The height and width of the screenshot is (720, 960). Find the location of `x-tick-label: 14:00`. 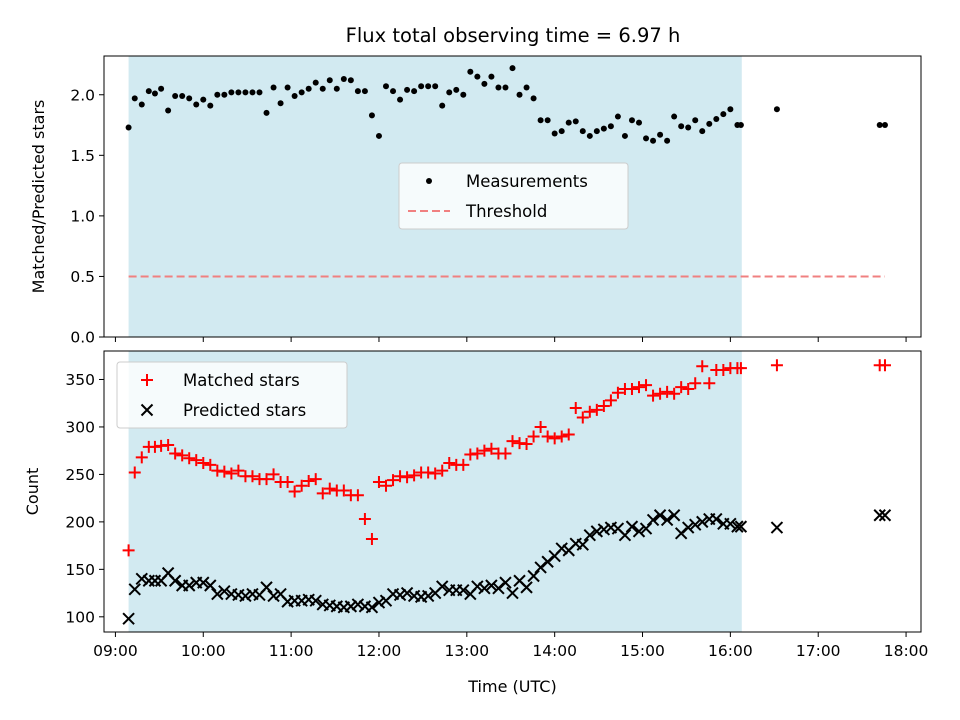

x-tick-label: 14:00 is located at coordinates (554, 651).